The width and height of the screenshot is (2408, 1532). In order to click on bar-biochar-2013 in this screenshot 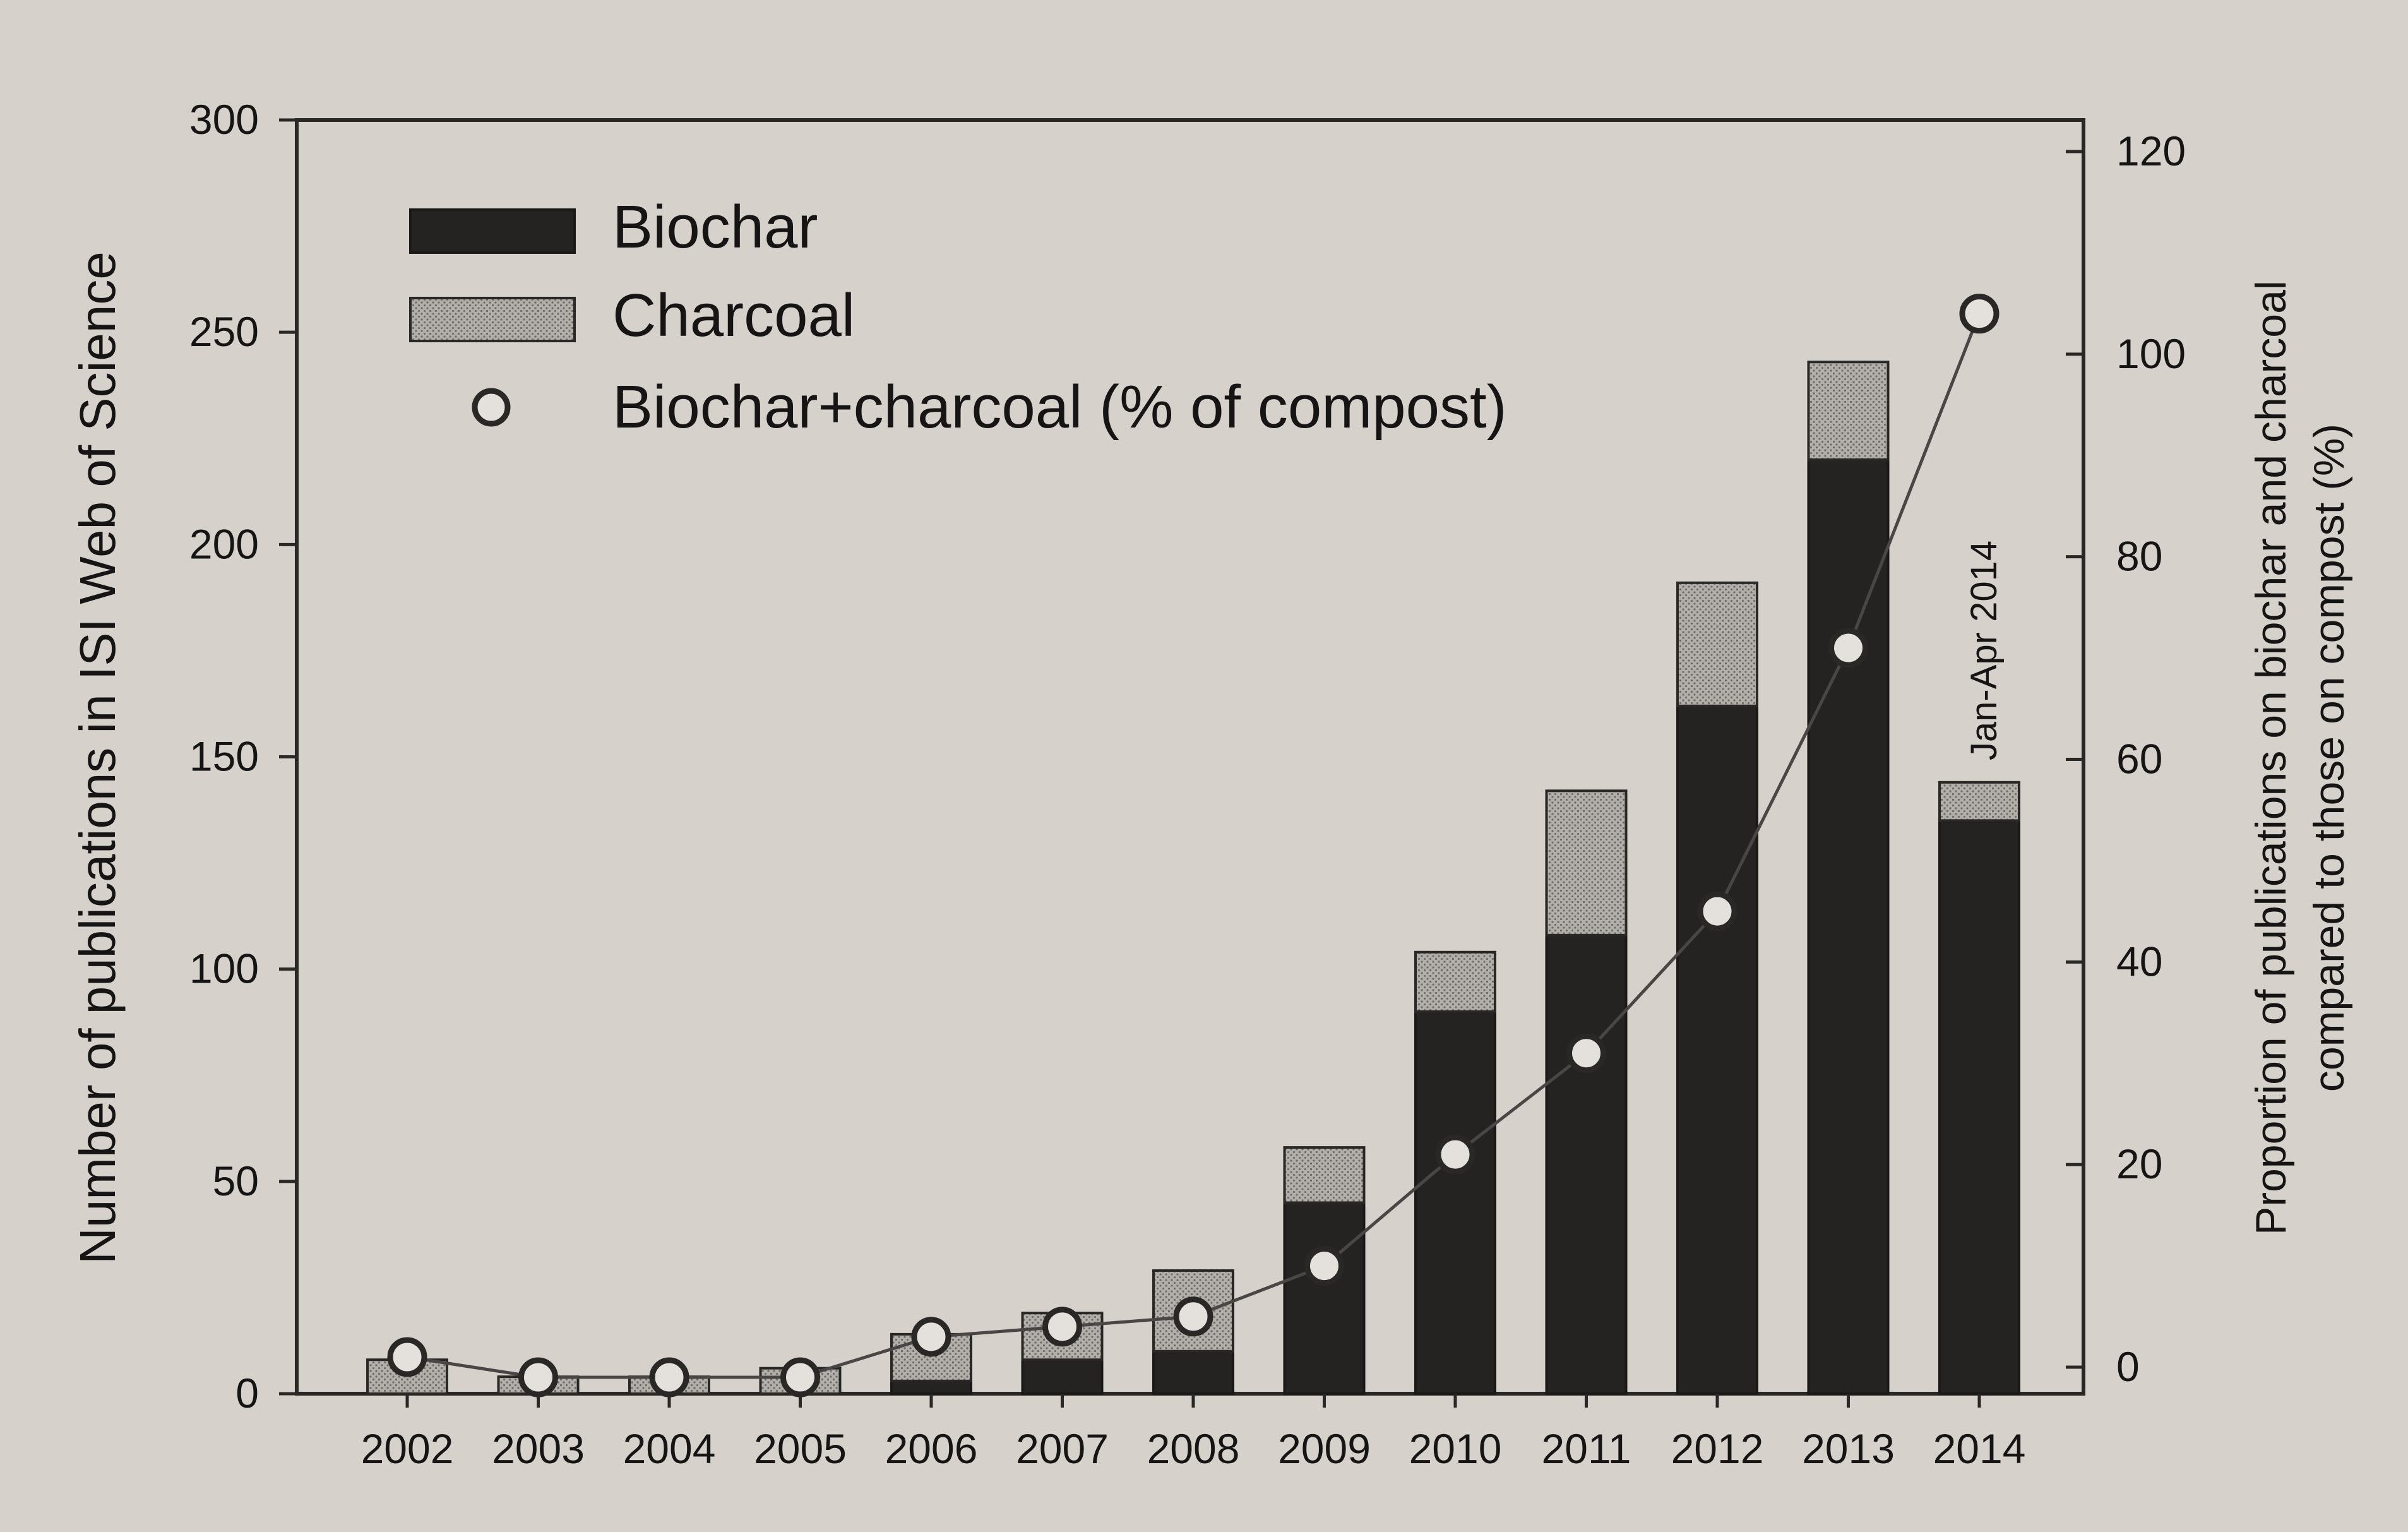, I will do `click(1848, 926)`.